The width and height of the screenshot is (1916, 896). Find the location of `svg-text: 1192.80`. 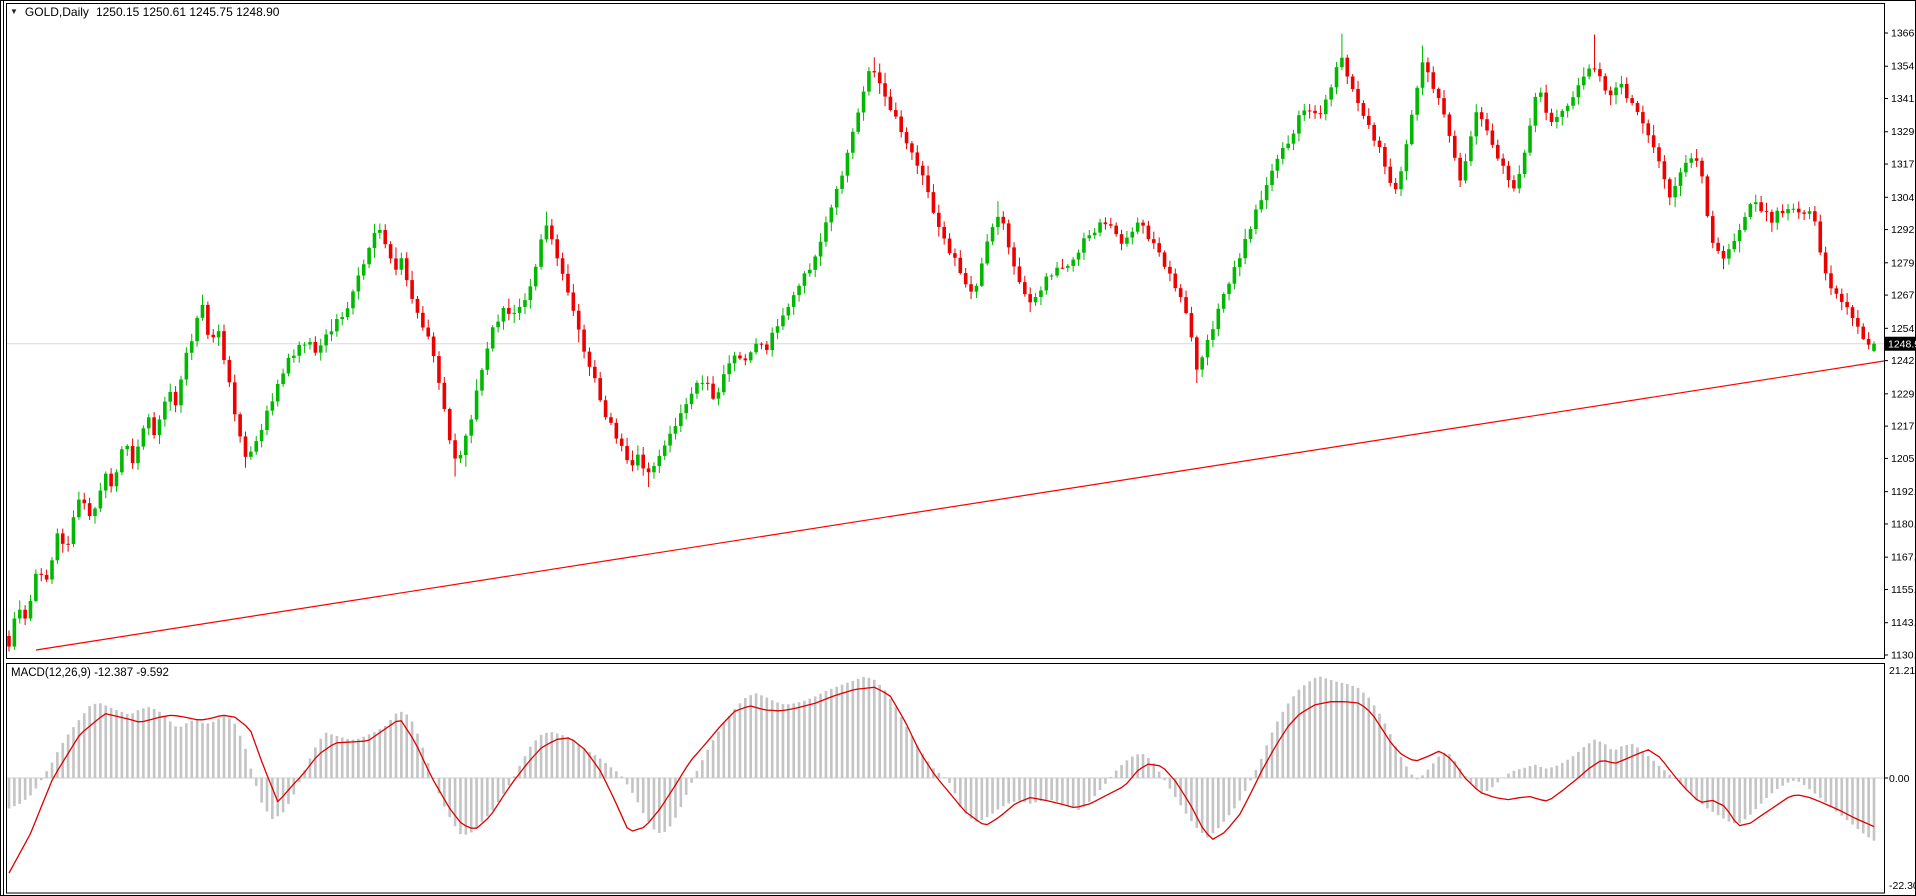

svg-text: 1192.80 is located at coordinates (1903, 492).